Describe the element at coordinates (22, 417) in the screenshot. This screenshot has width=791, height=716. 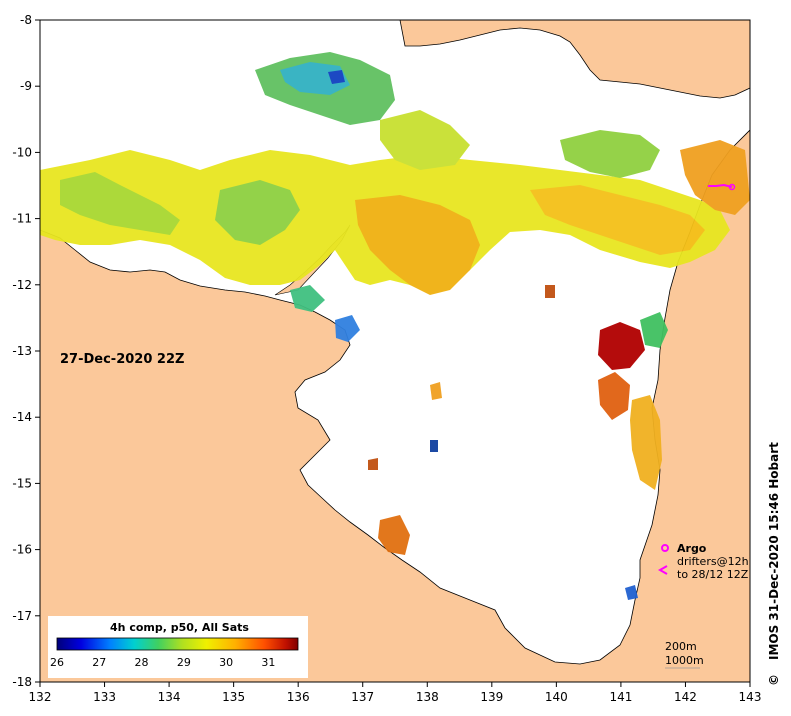
I see `y-tick-label: -14` at that location.